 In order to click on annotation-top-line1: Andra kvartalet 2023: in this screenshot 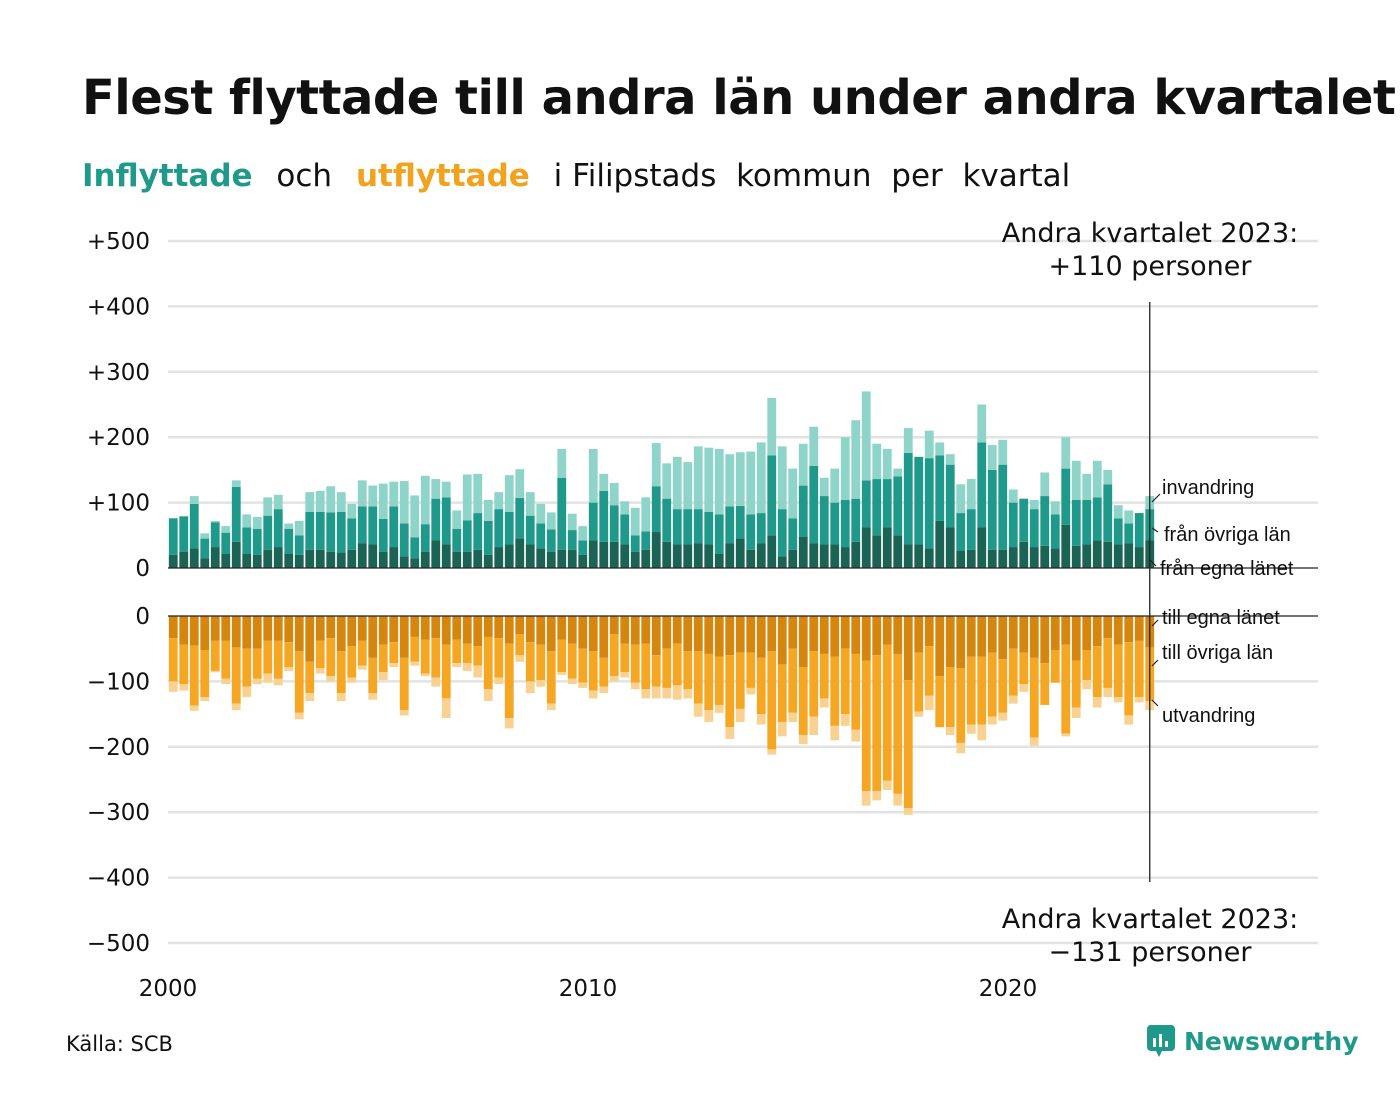, I will do `click(1150, 233)`.